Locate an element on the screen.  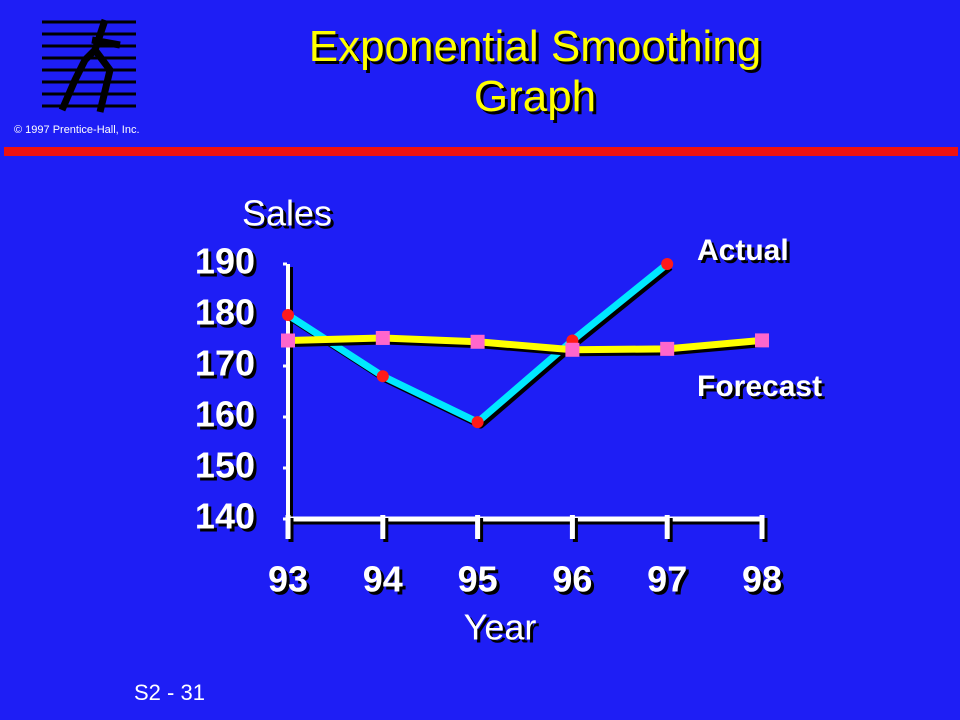
logo is located at coordinates (89, 65).